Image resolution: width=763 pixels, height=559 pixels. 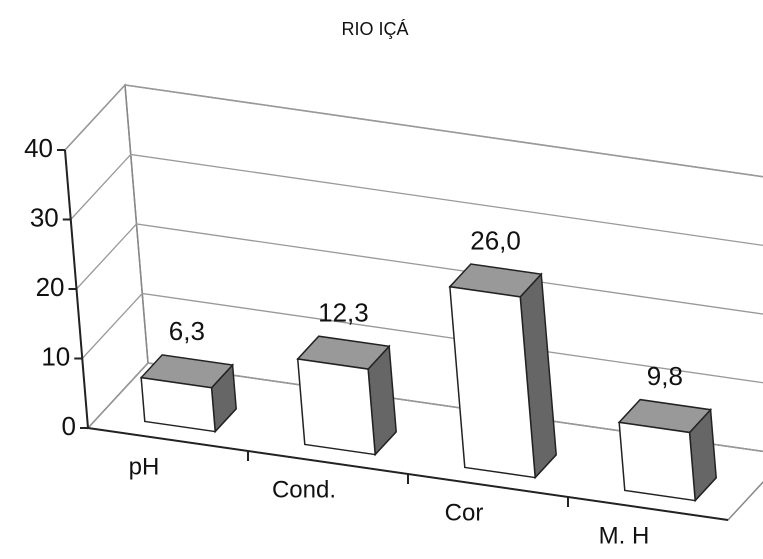 What do you see at coordinates (69, 426) in the screenshot?
I see `y-tick-label: 0` at bounding box center [69, 426].